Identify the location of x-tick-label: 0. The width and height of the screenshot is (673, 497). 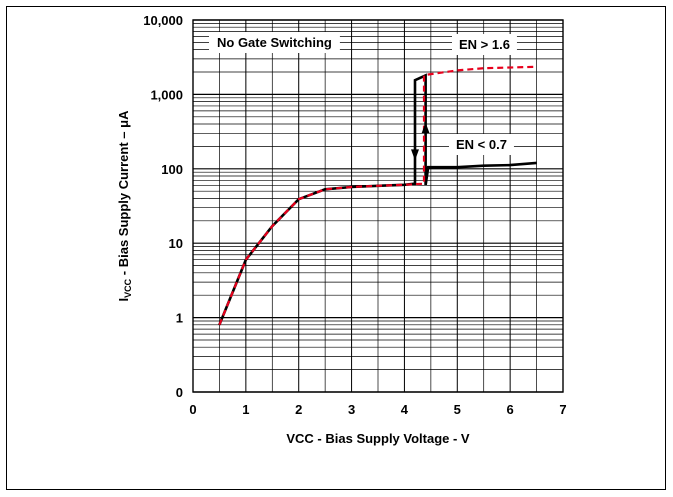
(192, 409).